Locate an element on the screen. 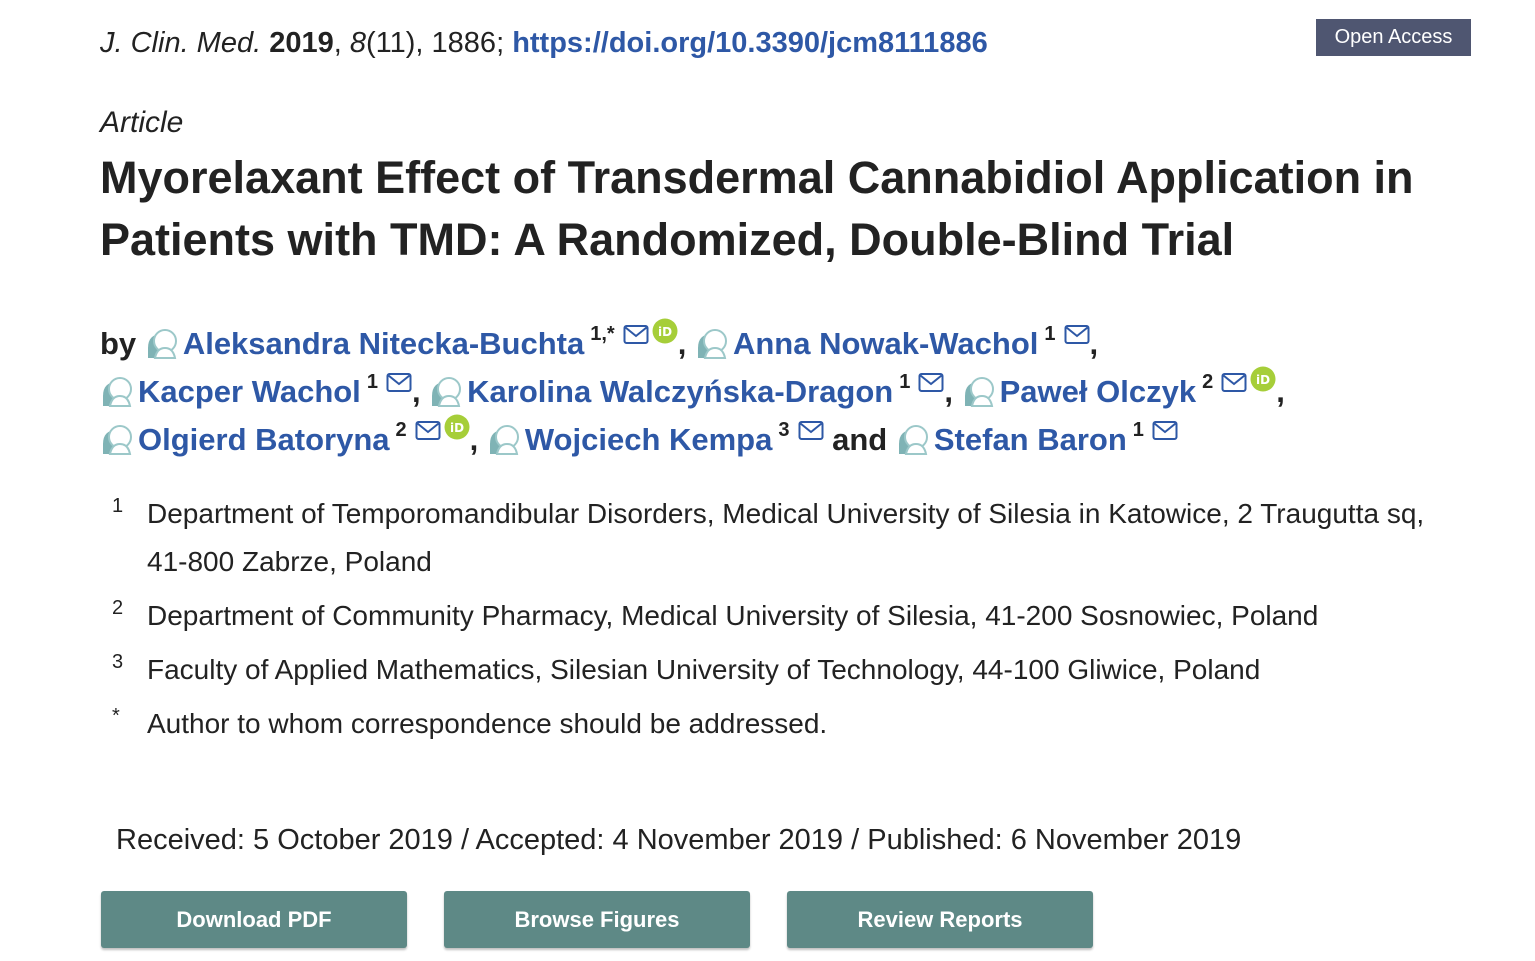 This screenshot has height=961, width=1535. doi-link: https://doi.org/10.3390/jcm8111886 is located at coordinates (750, 43).